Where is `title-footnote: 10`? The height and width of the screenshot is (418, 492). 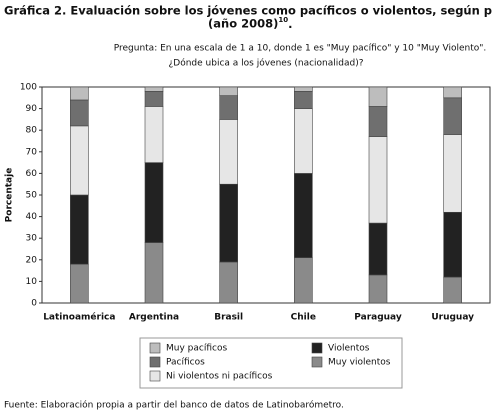 title-footnote: 10 is located at coordinates (283, 20).